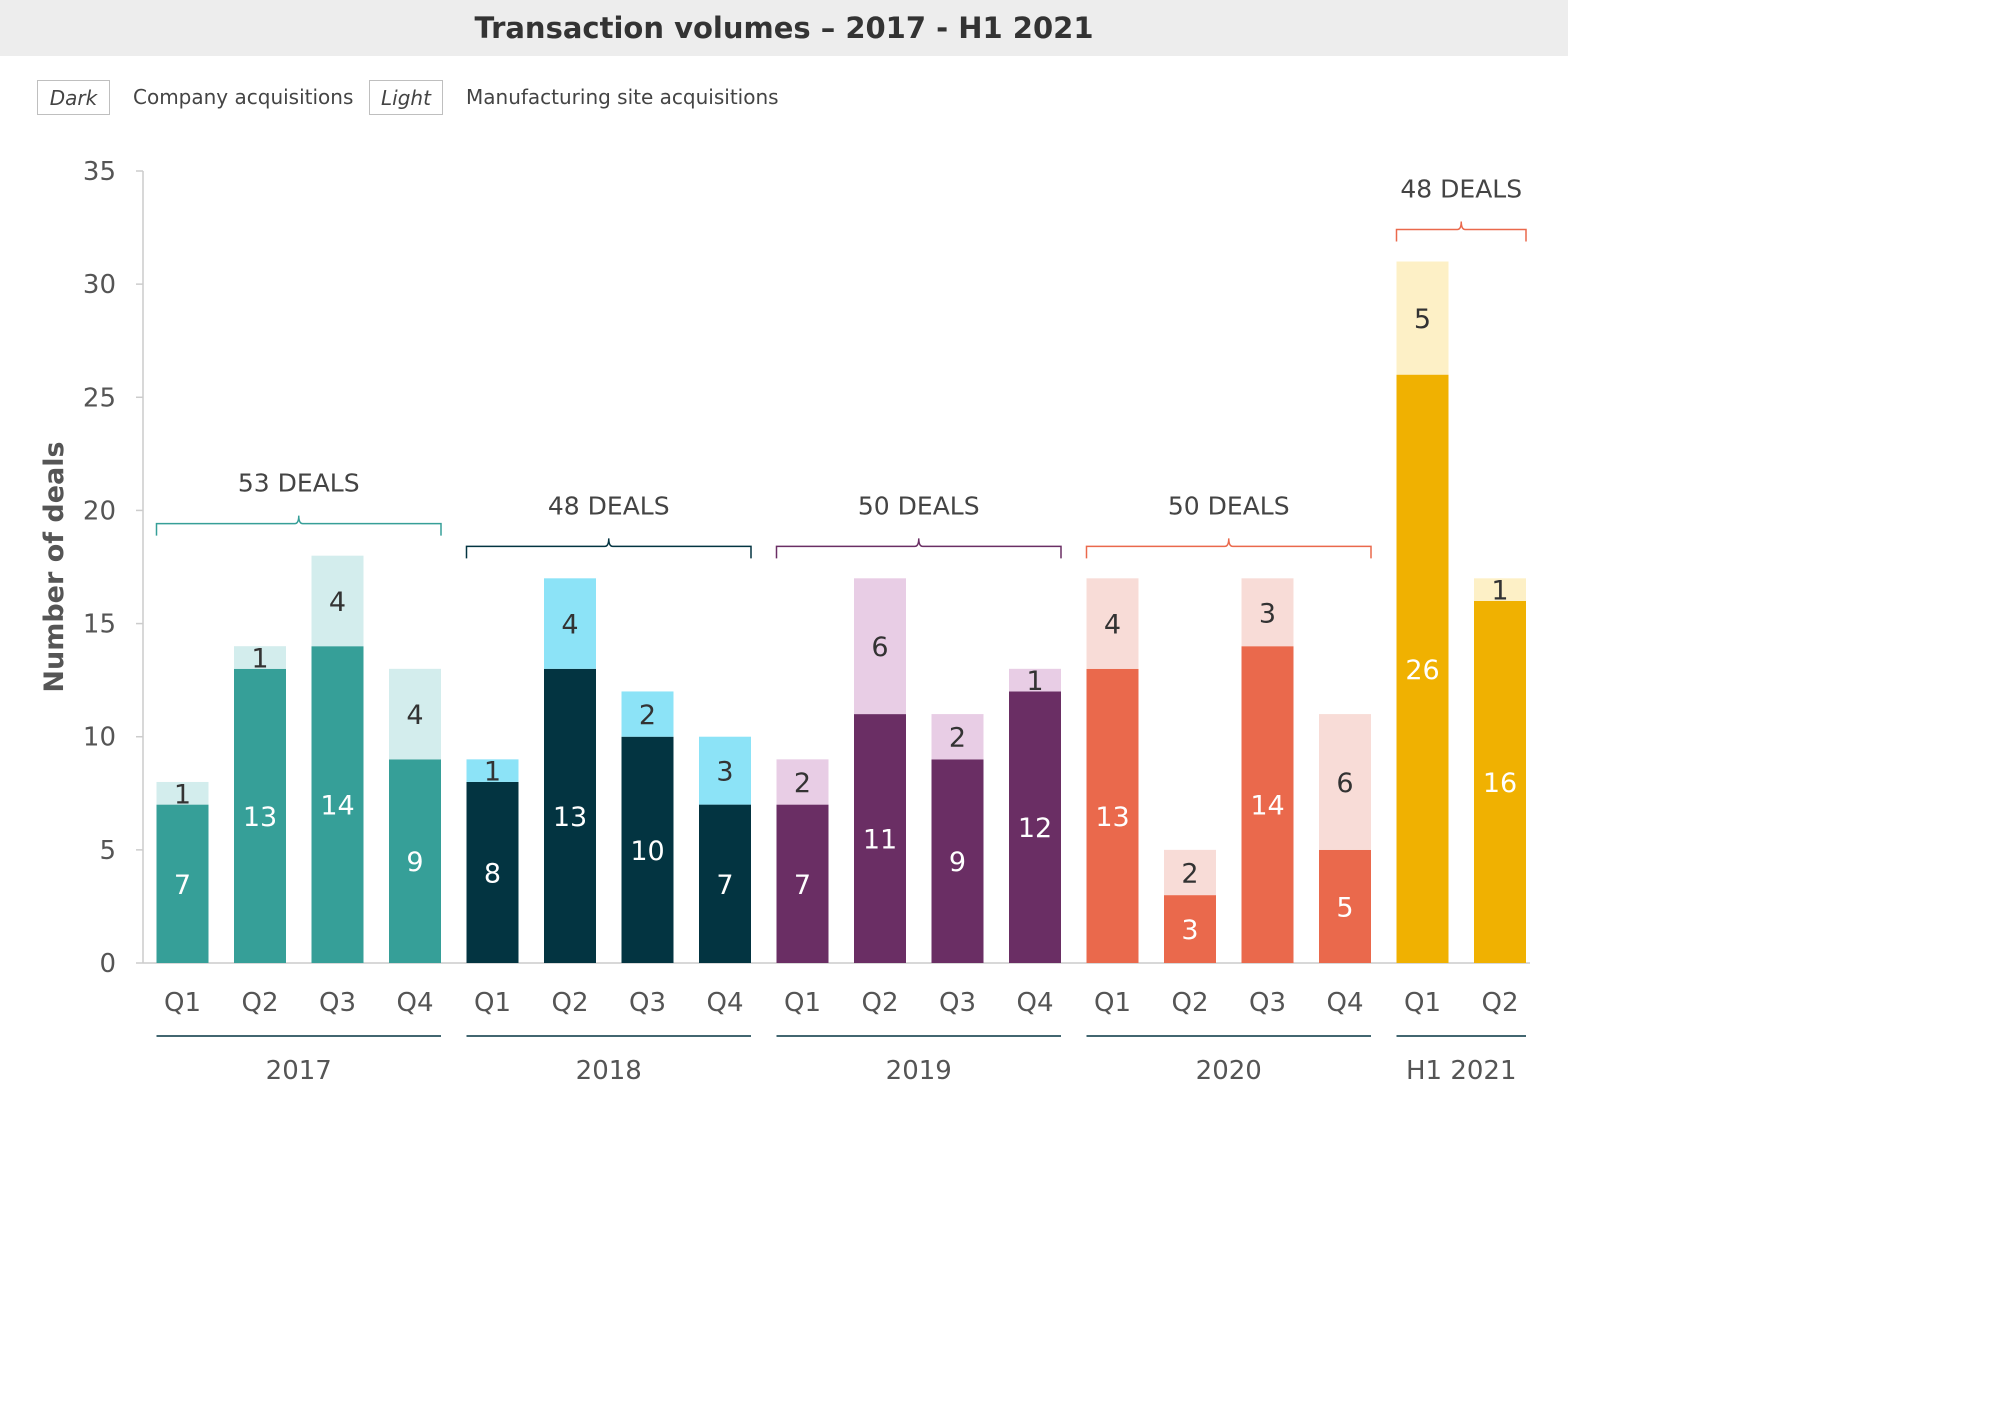  I want to click on value-label-manufacturing: 6, so click(1344, 783).